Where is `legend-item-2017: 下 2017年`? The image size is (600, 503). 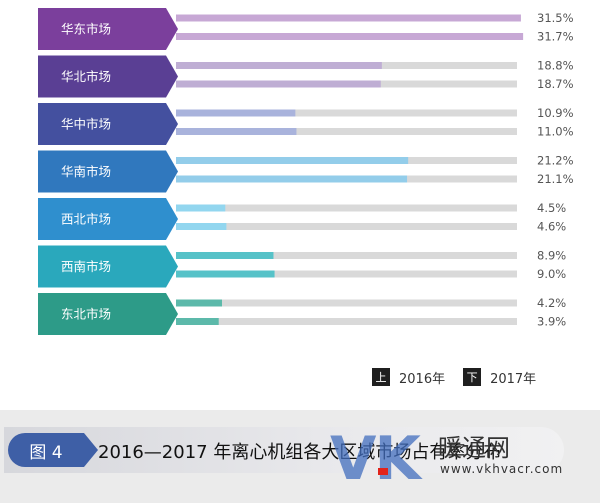
legend-item-2017: 下 2017年 is located at coordinates (499, 377).